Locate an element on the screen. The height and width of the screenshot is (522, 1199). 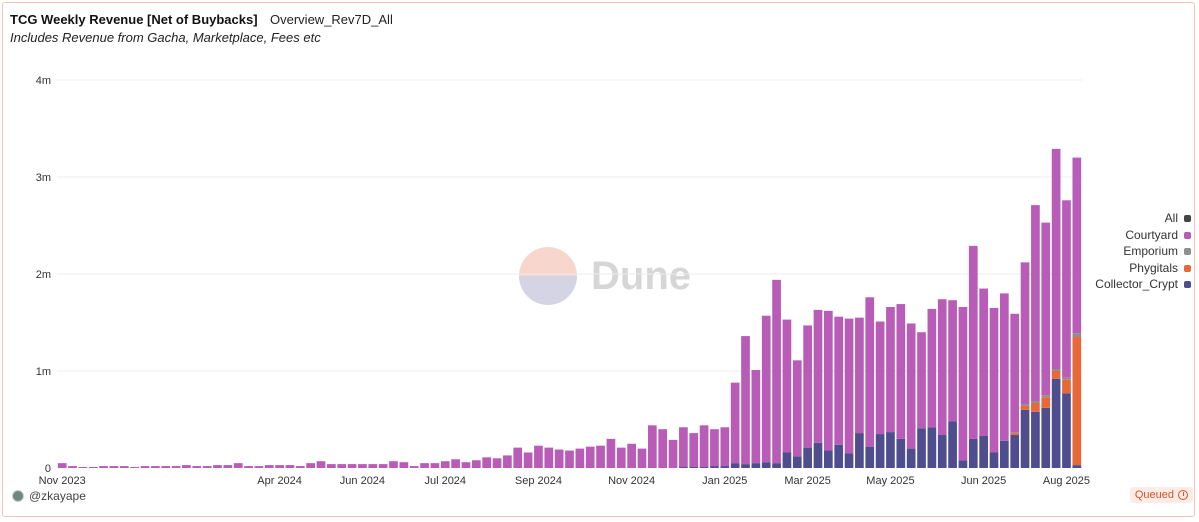
legend-item-phygitals: Phygitals is located at coordinates (1143, 268).